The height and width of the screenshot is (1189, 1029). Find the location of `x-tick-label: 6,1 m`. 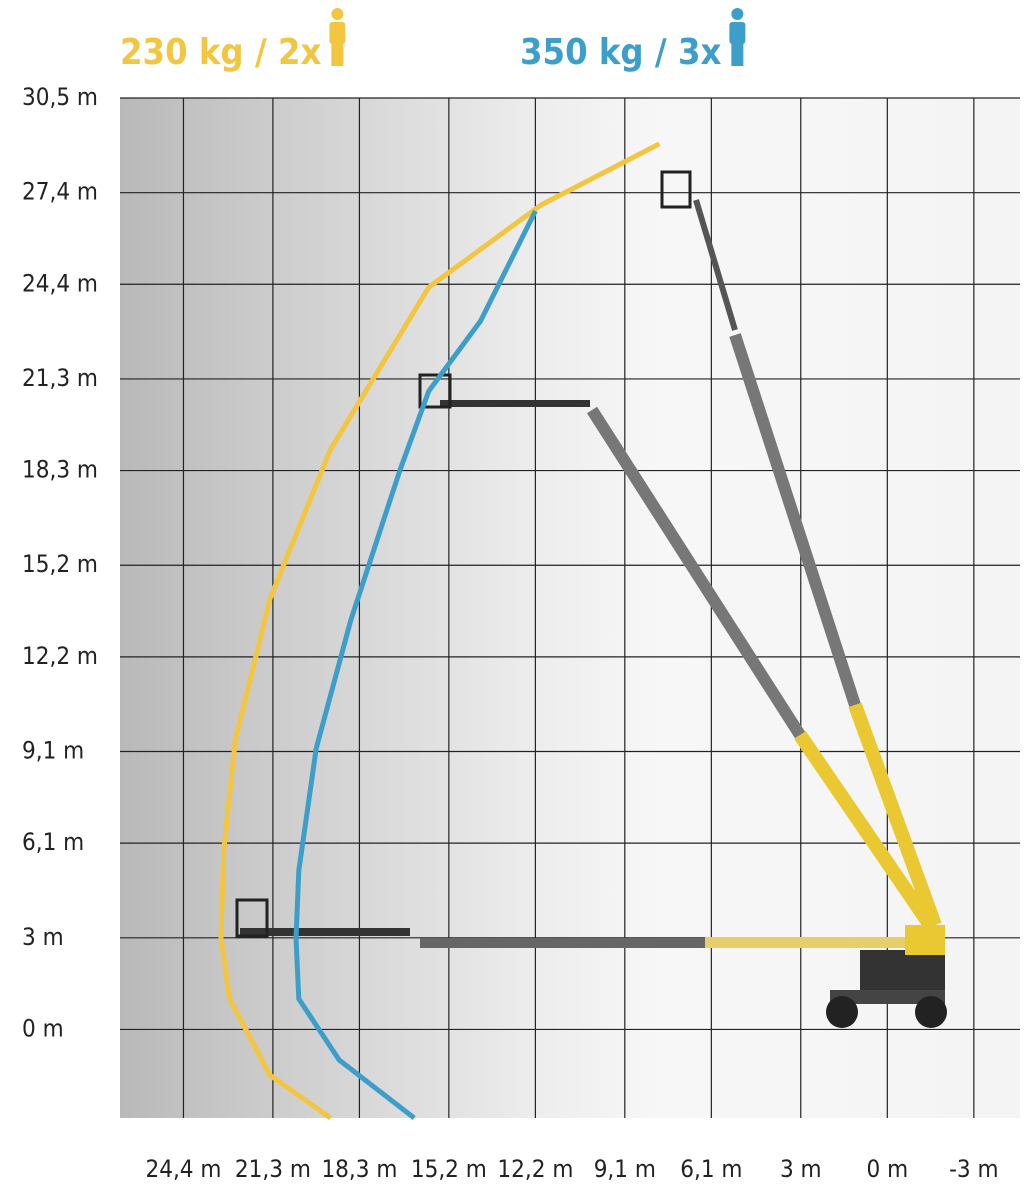

x-tick-label: 6,1 m is located at coordinates (711, 1169).